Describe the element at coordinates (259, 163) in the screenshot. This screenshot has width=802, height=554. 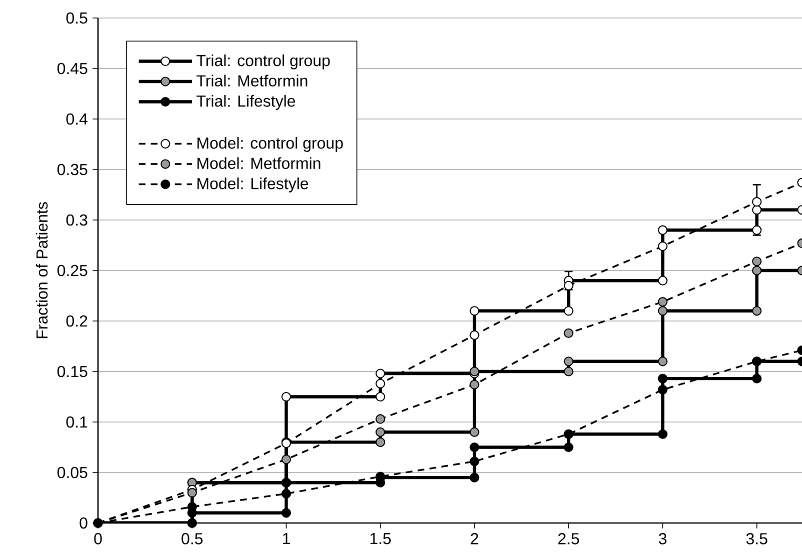
I see `legend-label: Model: Metformin` at that location.